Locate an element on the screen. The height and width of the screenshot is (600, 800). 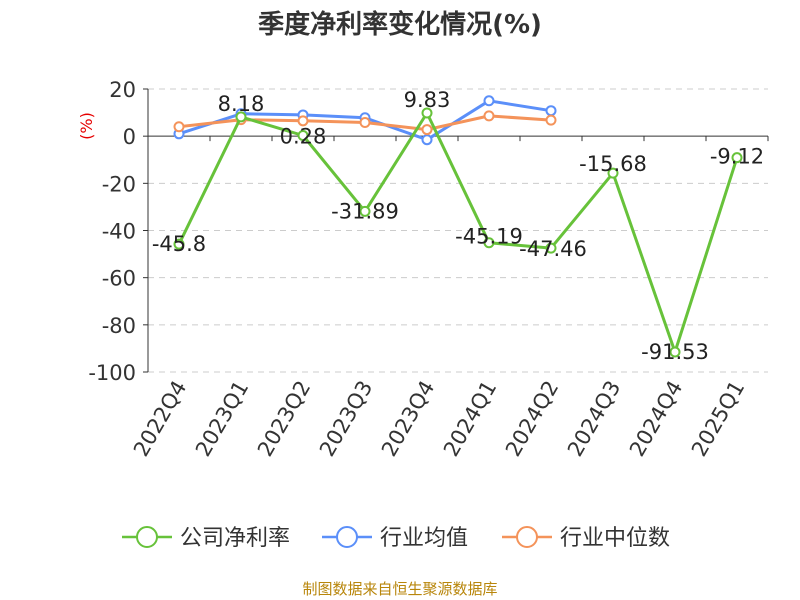
x-tick-label: 2024Q2 is located at coordinates (532, 419).